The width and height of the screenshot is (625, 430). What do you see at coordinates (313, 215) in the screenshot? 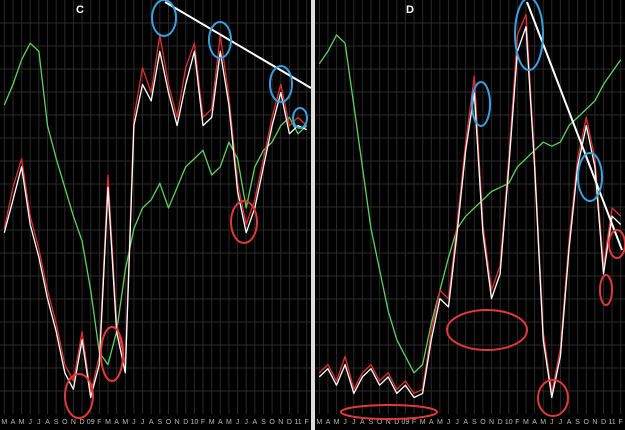
I see `panel-divider` at bounding box center [313, 215].